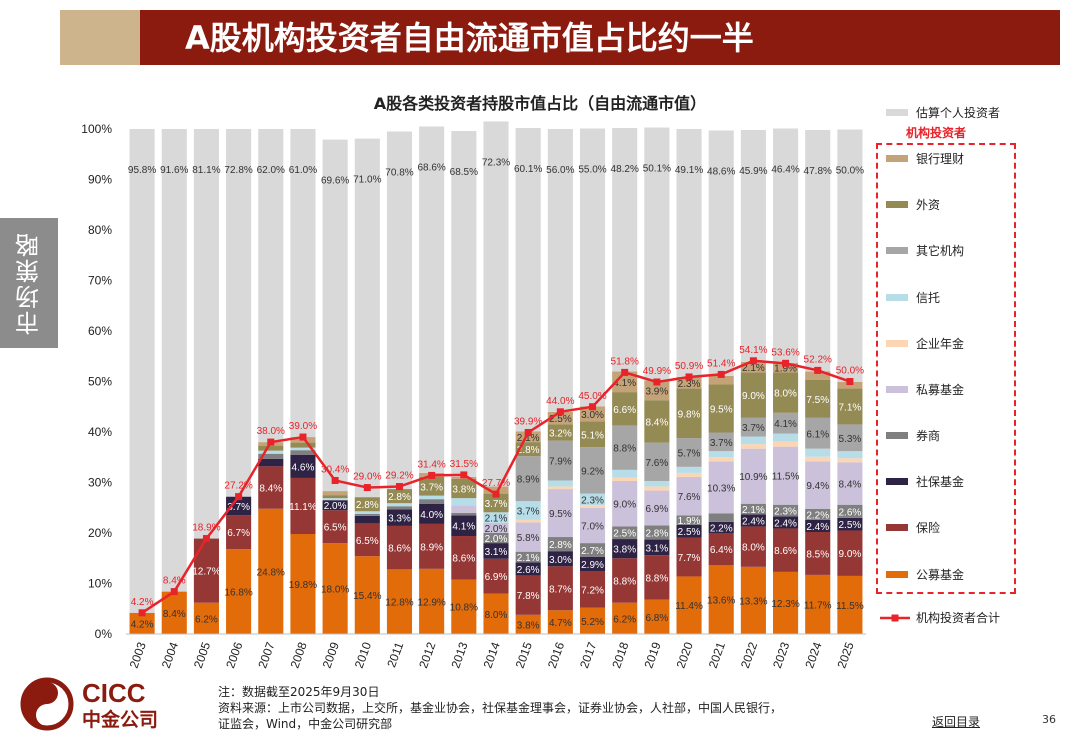 Image resolution: width=1080 pixels, height=755 pixels. Describe the element at coordinates (100, 533) in the screenshot. I see `y-tick-label: 20%` at that location.